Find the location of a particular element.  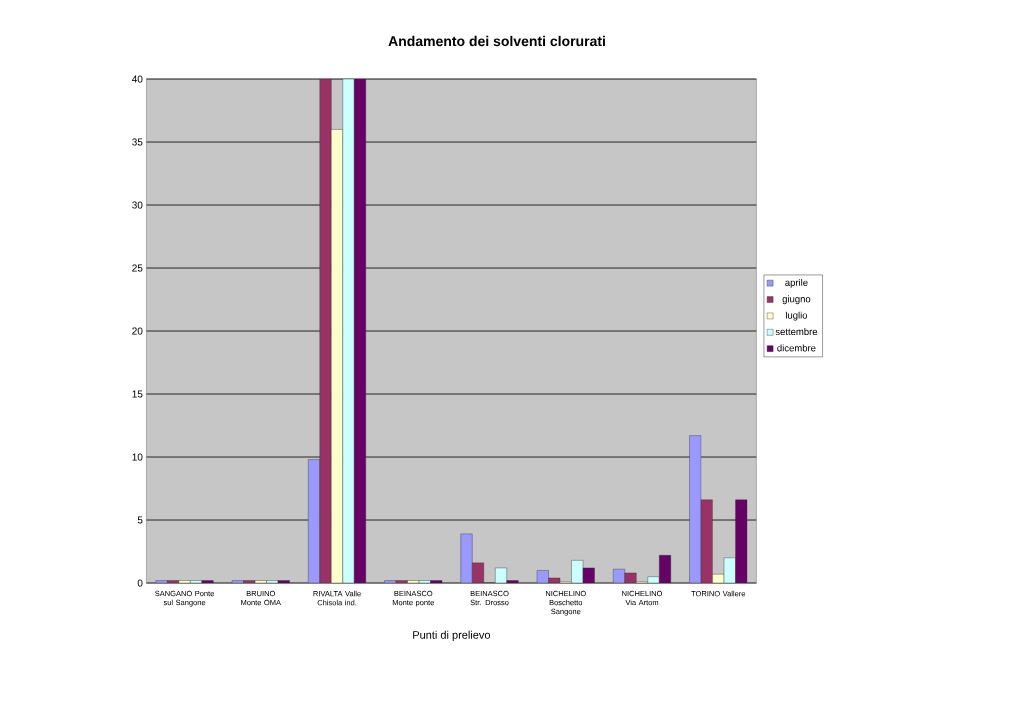

legend-label: settembre is located at coordinates (796, 332).